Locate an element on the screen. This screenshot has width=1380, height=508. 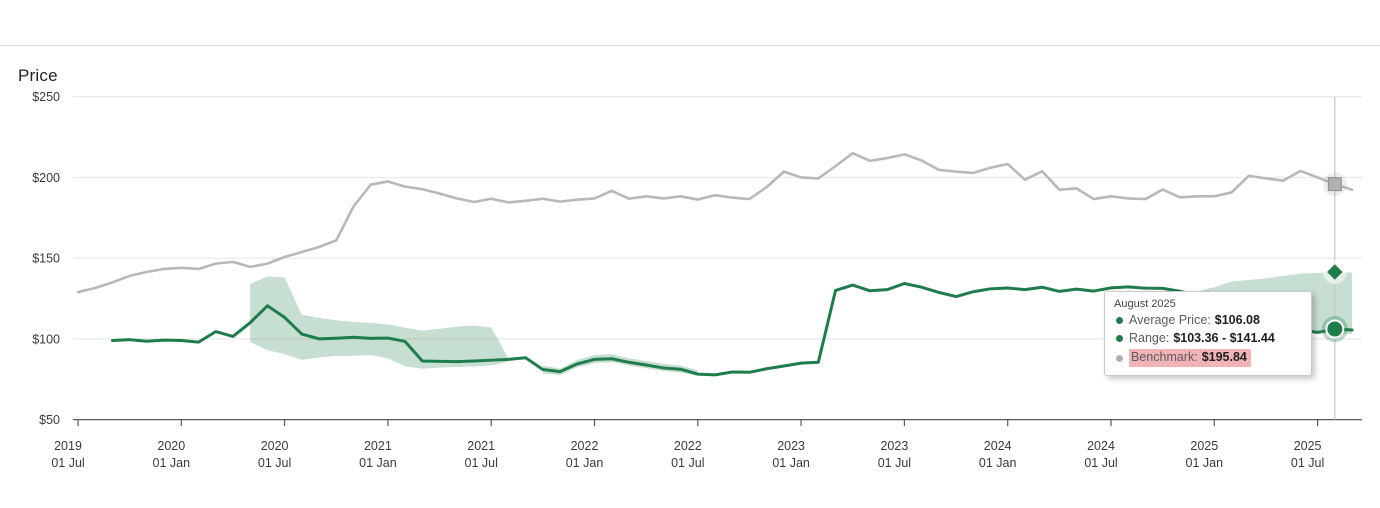
range-high-marker-diamond is located at coordinates (1335, 272).